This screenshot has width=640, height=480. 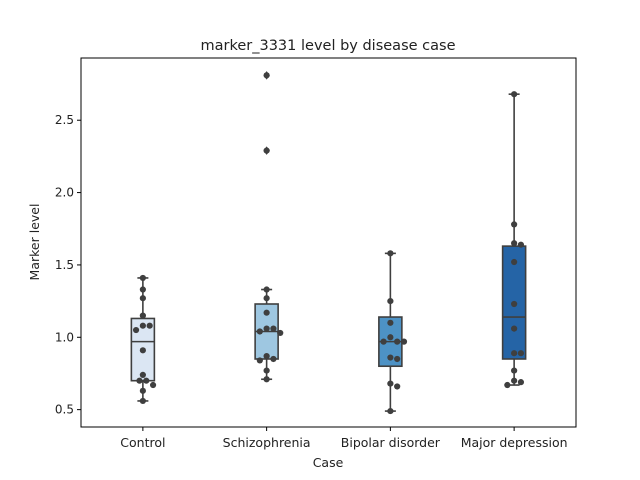 What do you see at coordinates (328, 46) in the screenshot?
I see `chart-title: marker_3331 level by disease case` at bounding box center [328, 46].